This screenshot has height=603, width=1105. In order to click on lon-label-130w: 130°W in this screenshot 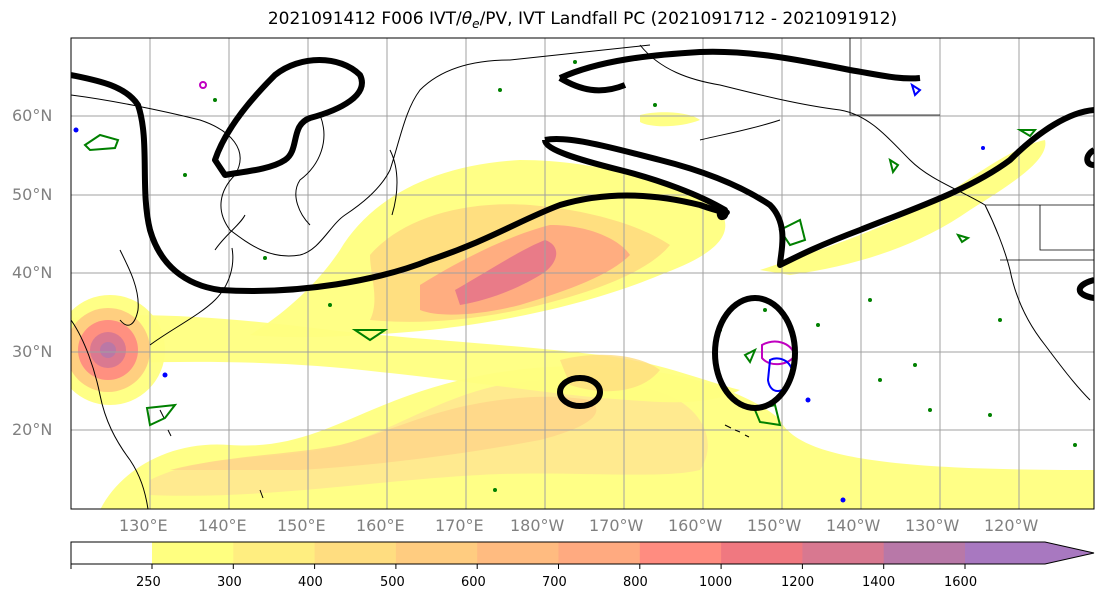, I will do `click(932, 525)`.